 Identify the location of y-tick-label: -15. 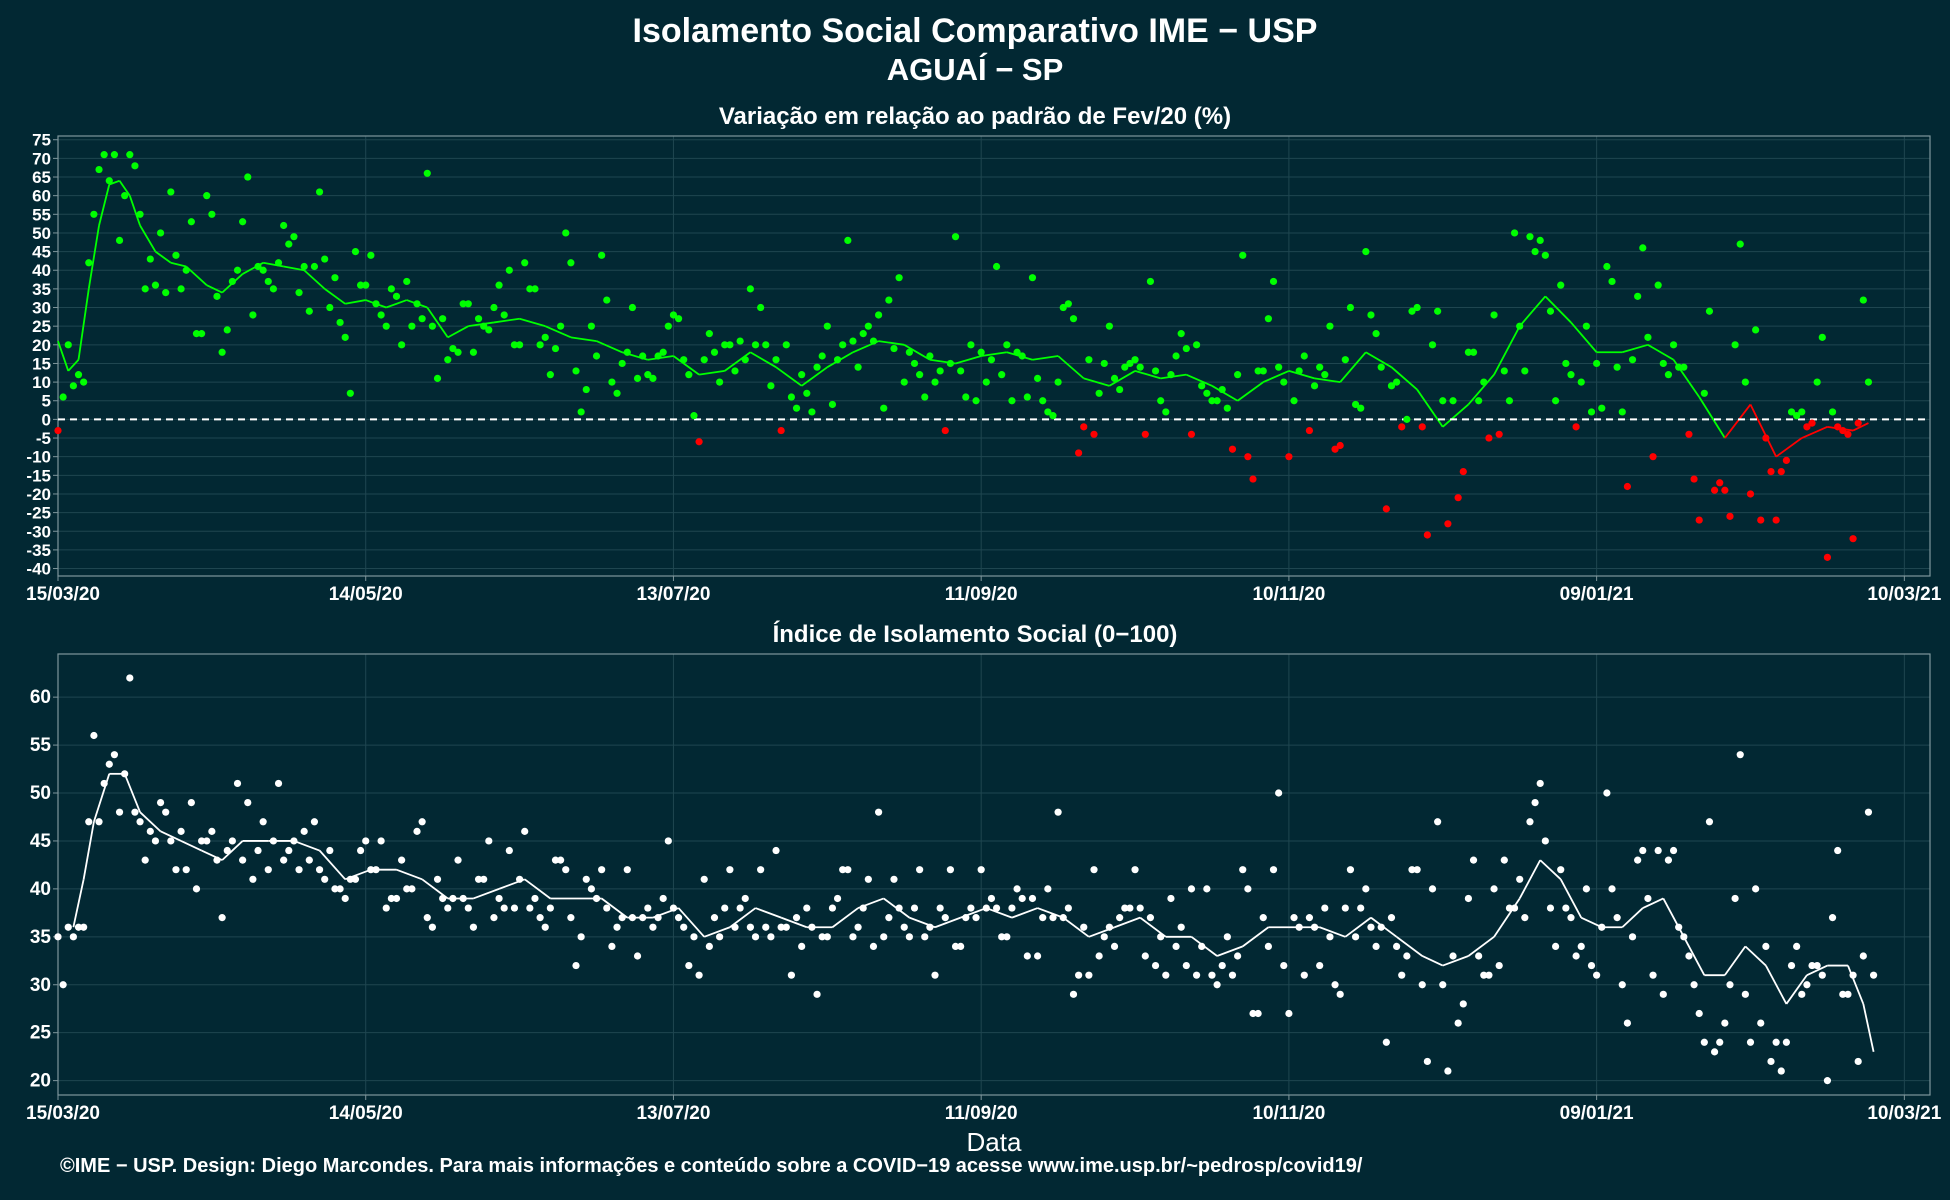
(38, 475).